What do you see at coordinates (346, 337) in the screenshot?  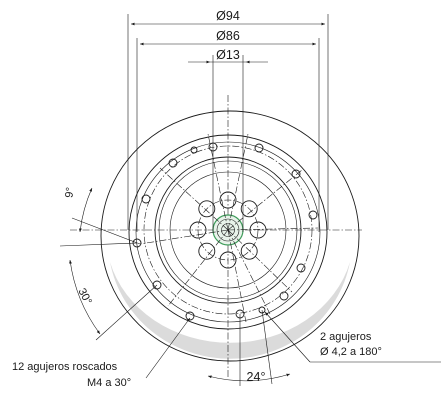 I see `callout-two-holes-line1: 2 agujeros` at bounding box center [346, 337].